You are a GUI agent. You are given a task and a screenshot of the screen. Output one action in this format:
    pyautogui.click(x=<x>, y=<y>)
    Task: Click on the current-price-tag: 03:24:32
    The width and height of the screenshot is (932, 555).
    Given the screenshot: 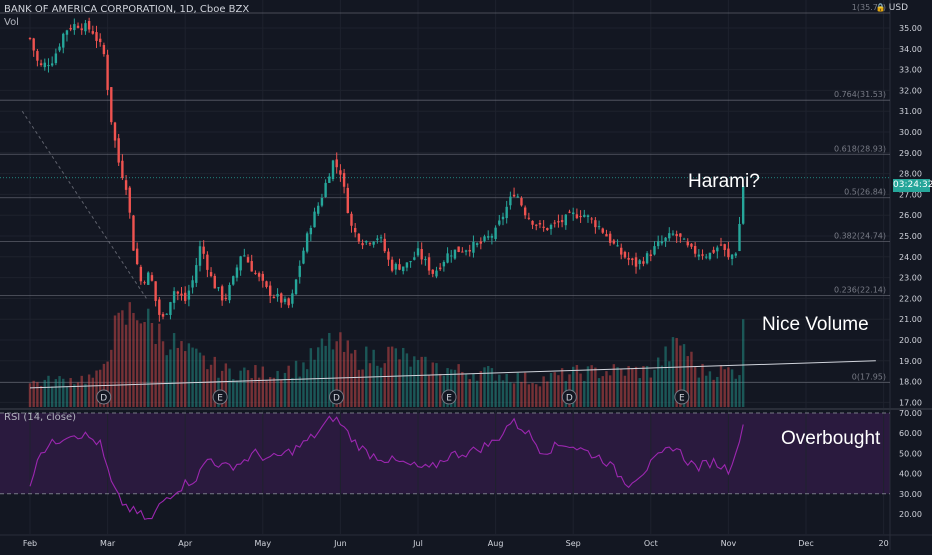 What is the action you would take?
    pyautogui.click(x=912, y=185)
    